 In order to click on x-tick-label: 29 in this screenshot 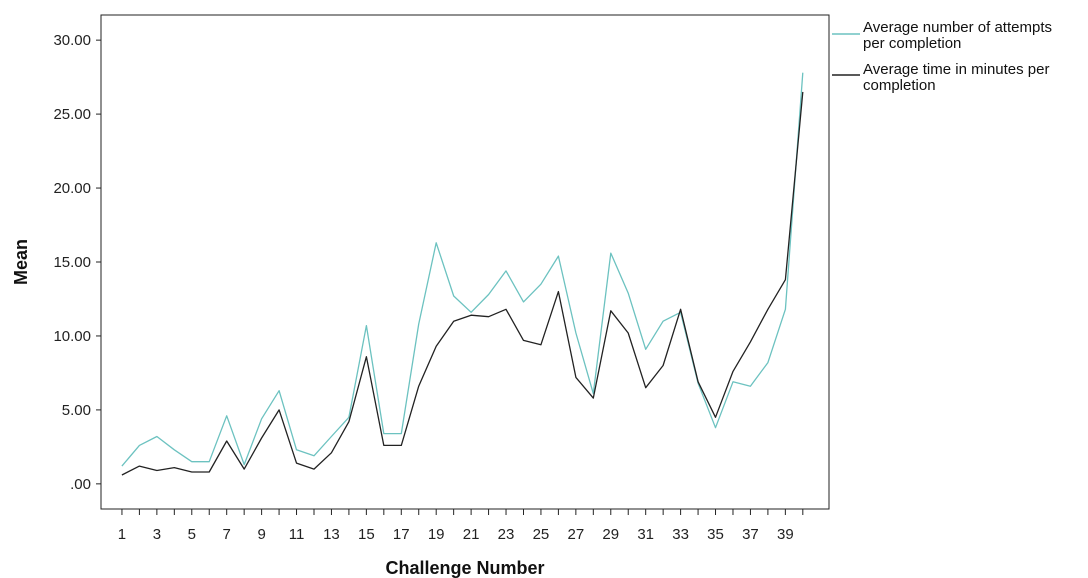, I will do `click(610, 534)`.